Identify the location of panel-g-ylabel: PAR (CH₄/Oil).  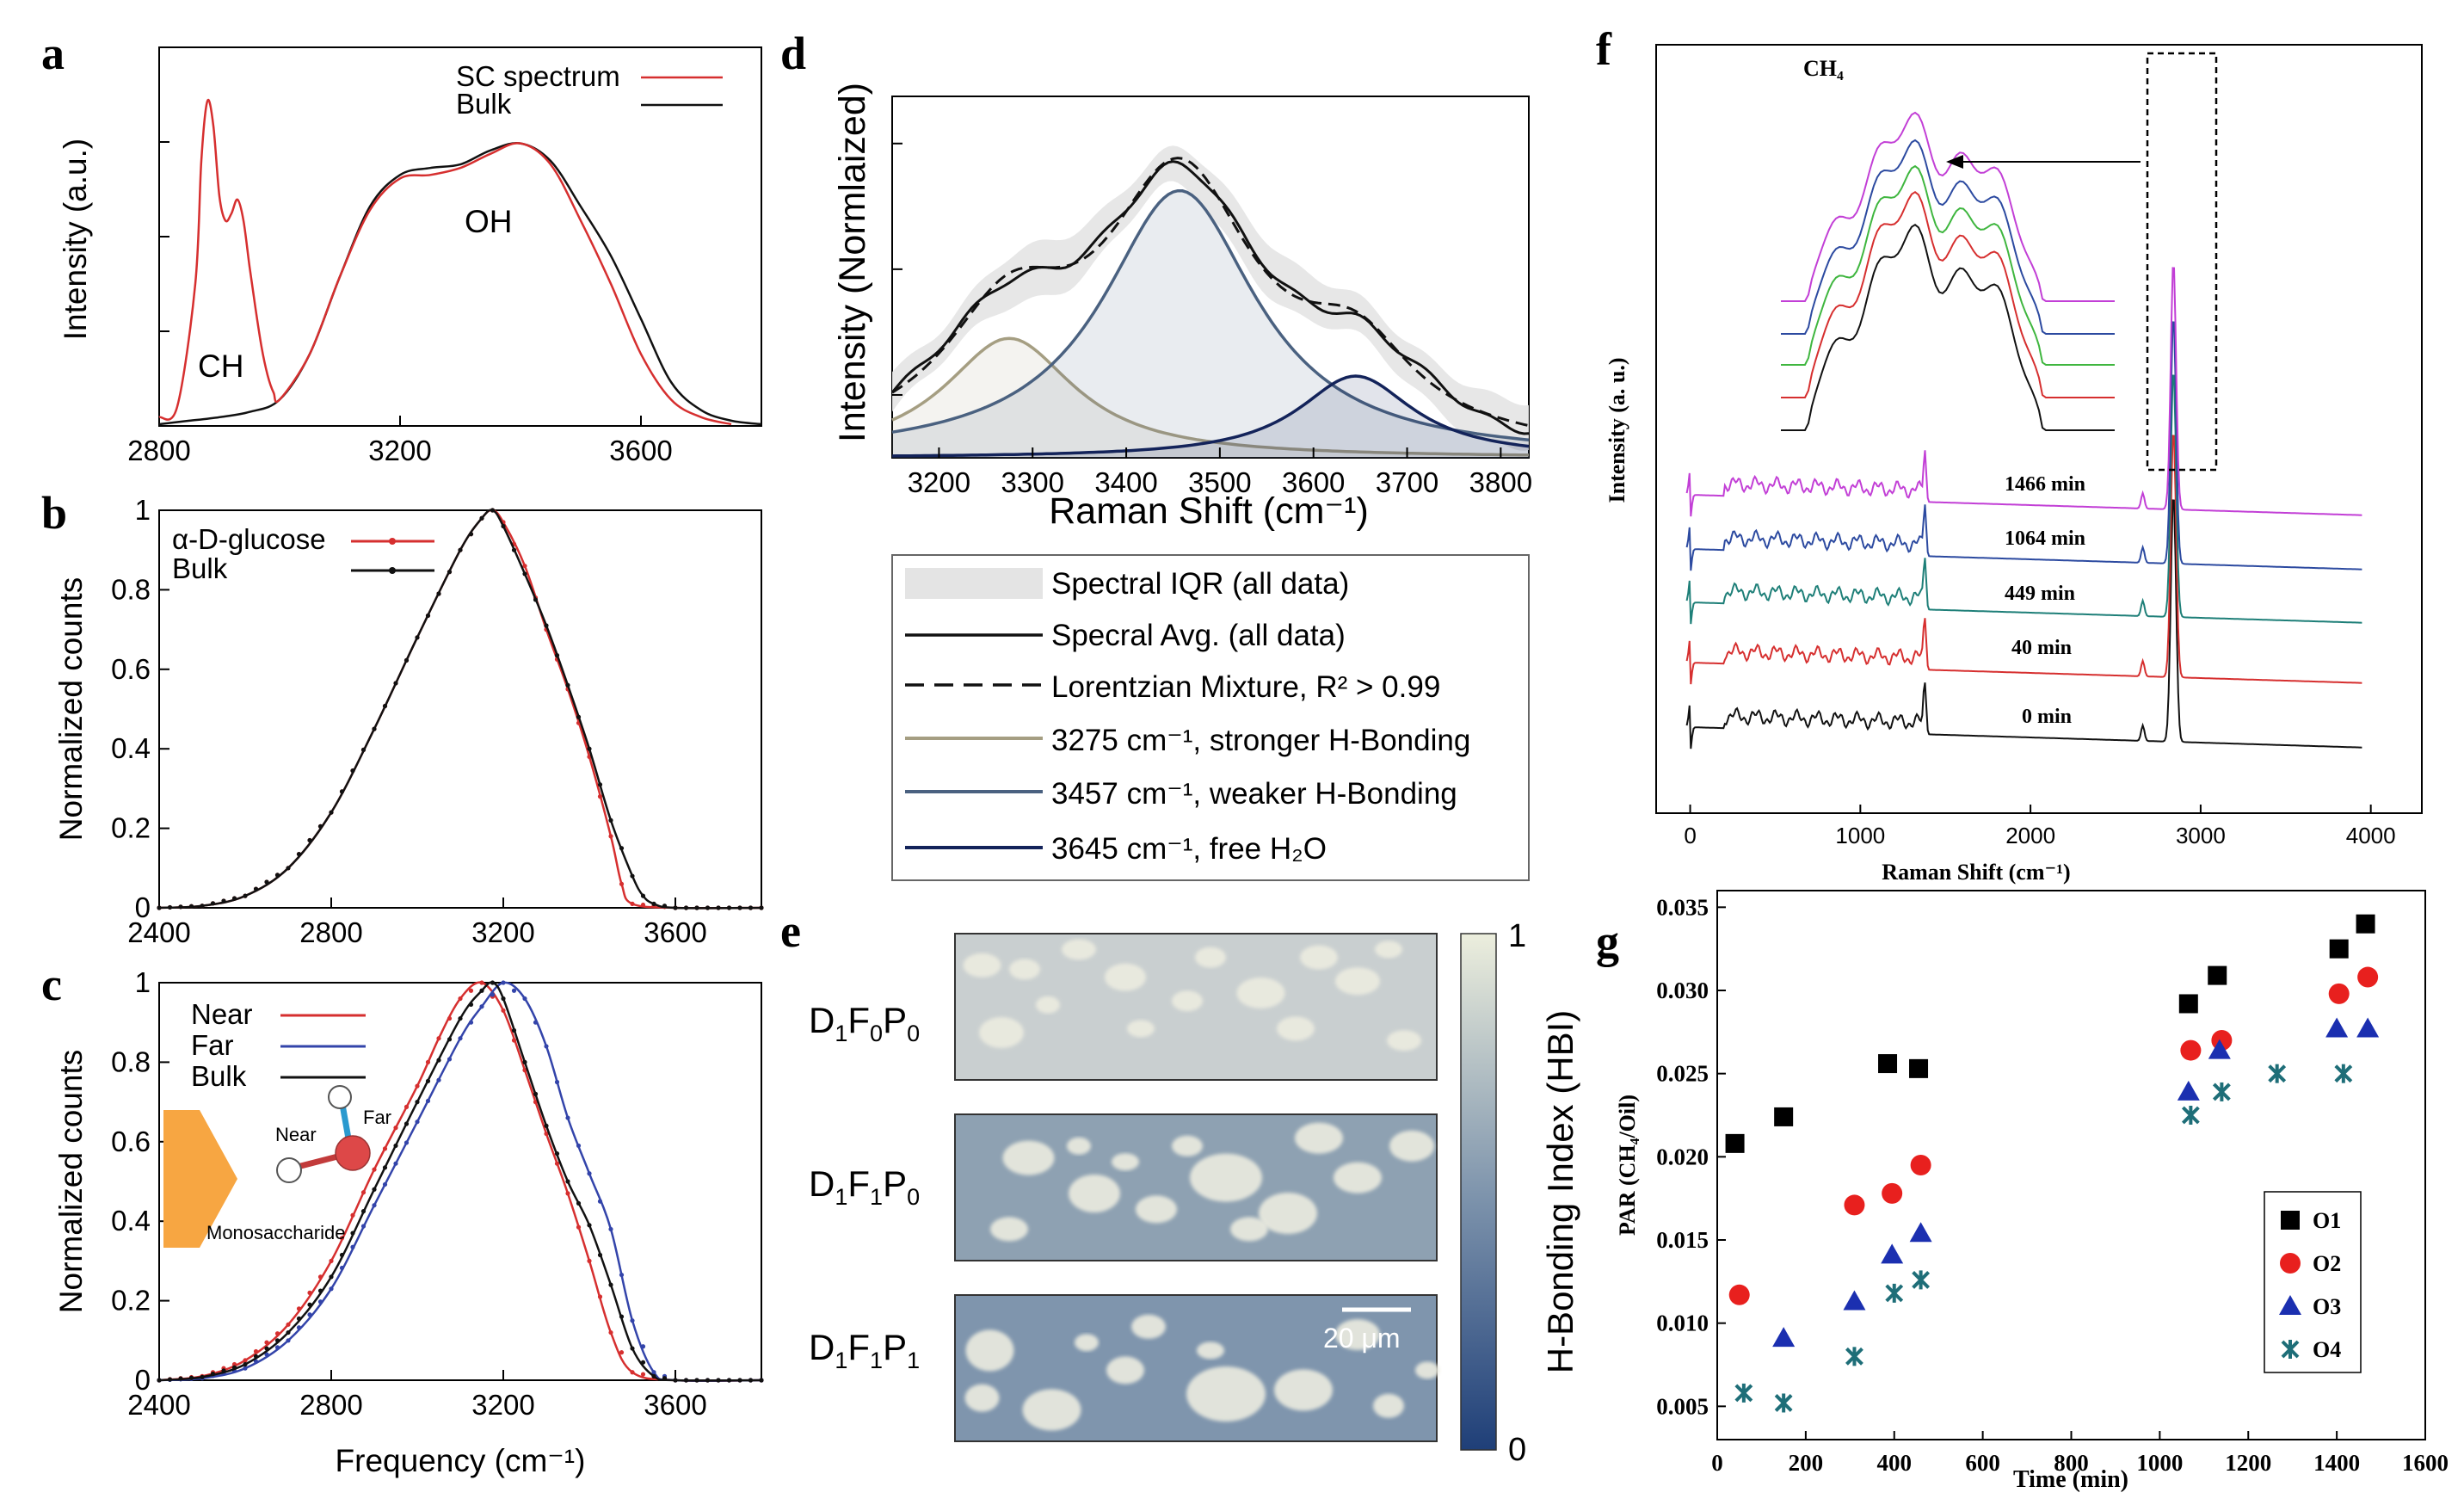
(1628, 1166).